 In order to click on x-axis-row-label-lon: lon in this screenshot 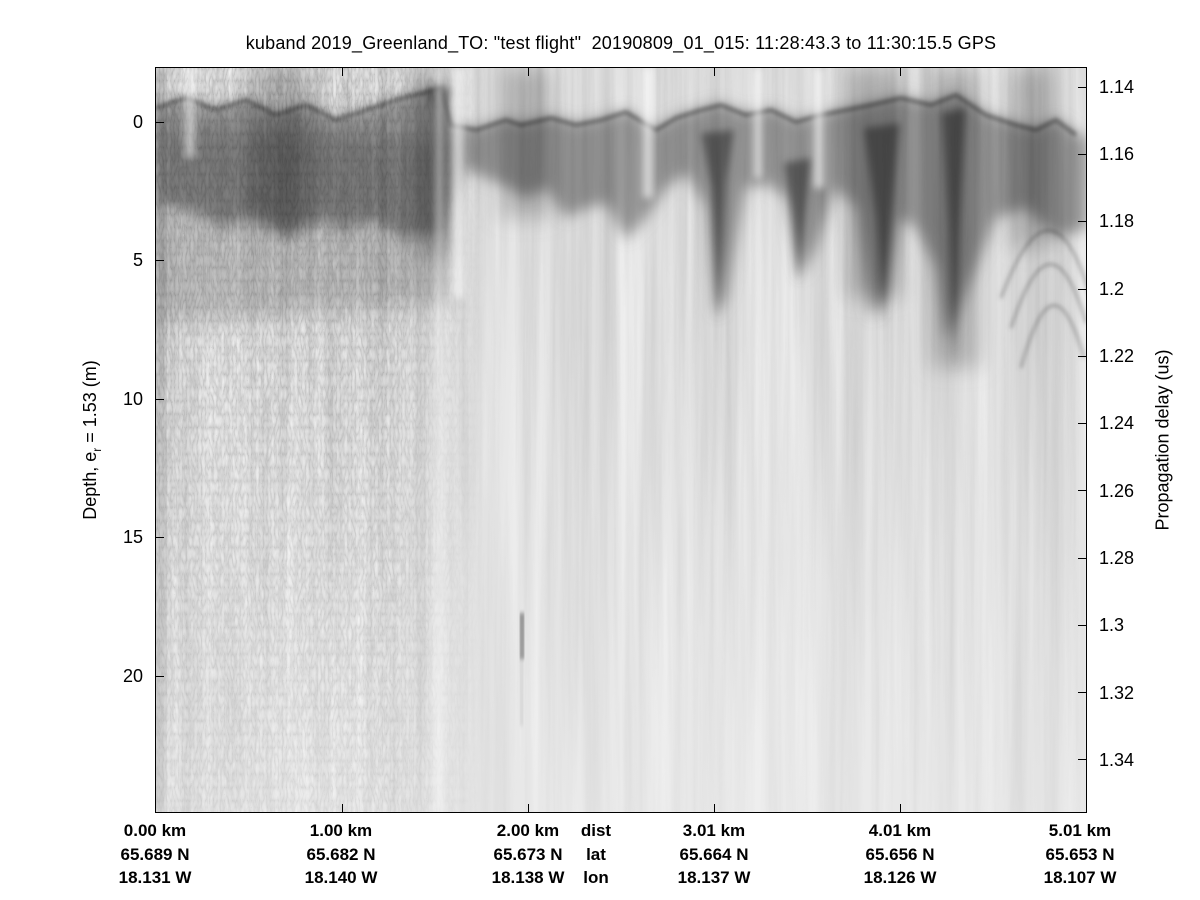, I will do `click(596, 877)`.